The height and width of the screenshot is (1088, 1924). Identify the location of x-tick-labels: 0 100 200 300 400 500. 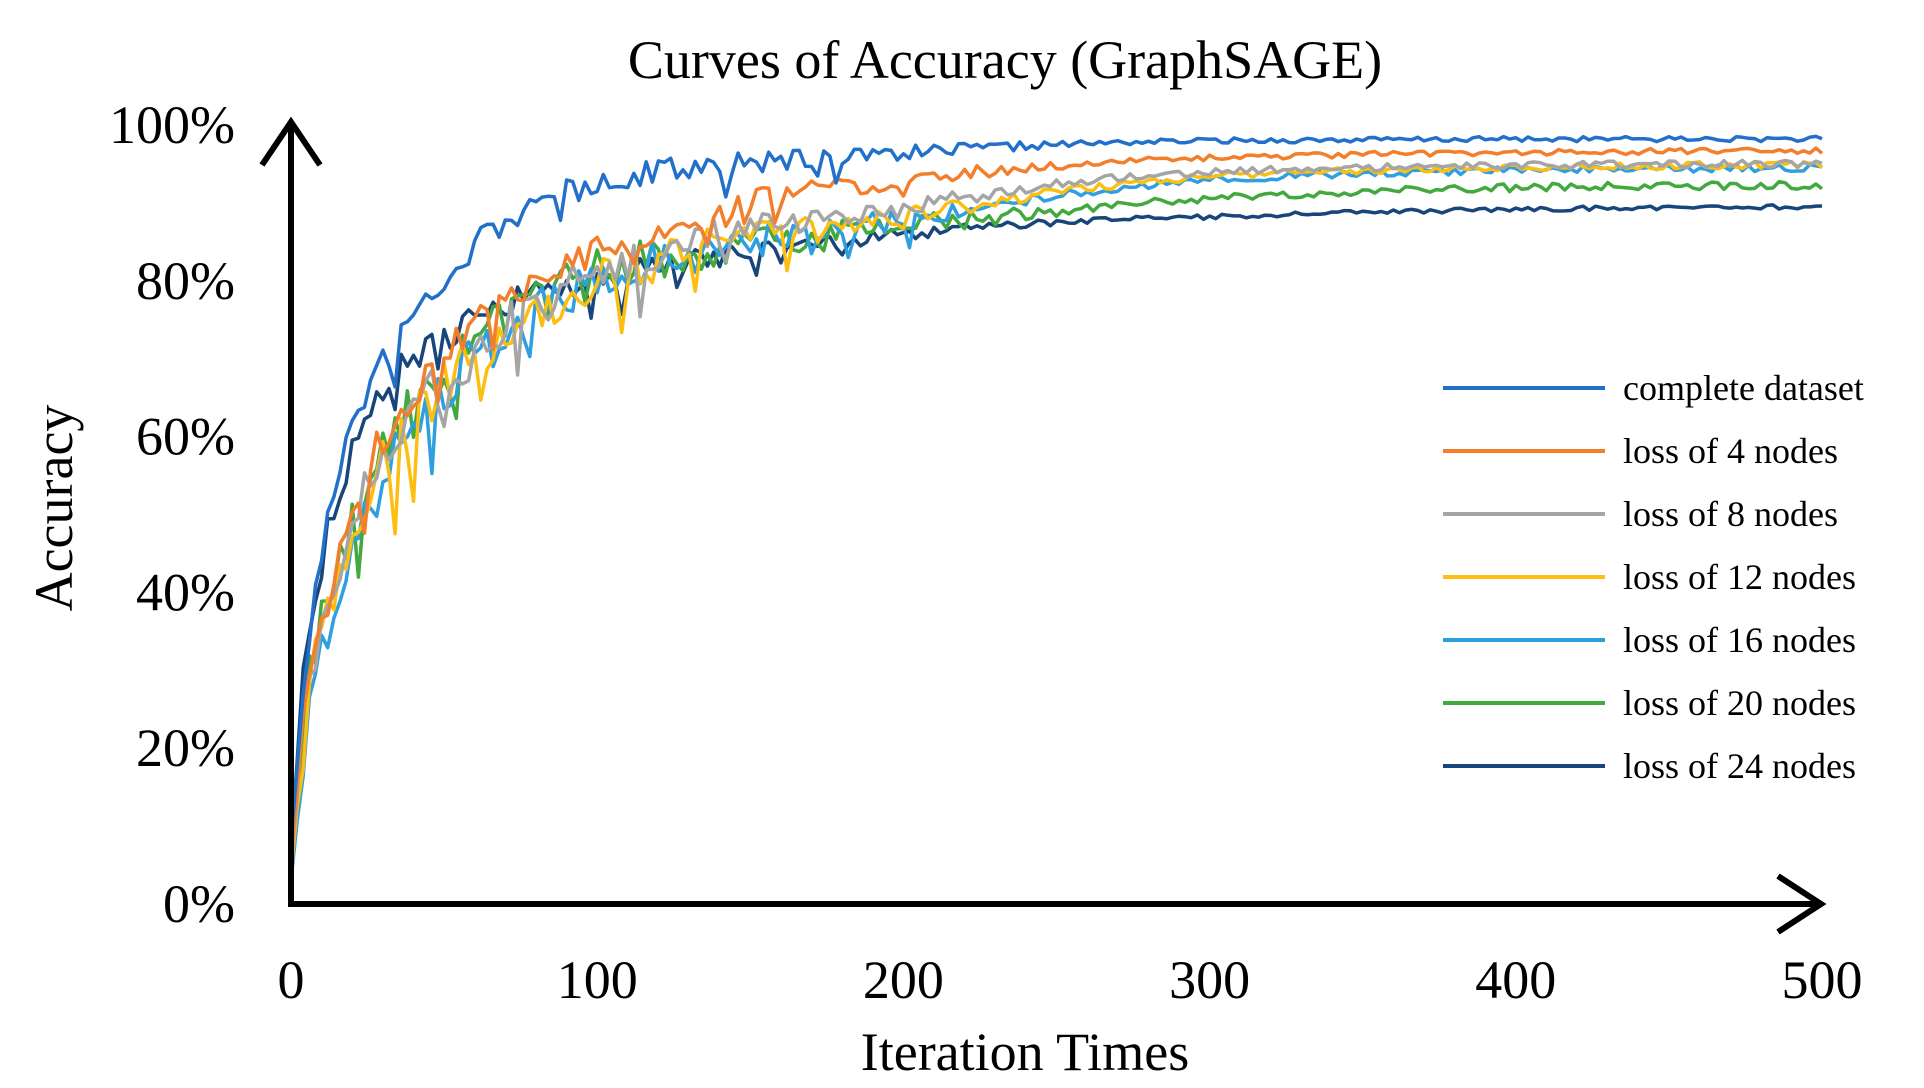
(1070, 980).